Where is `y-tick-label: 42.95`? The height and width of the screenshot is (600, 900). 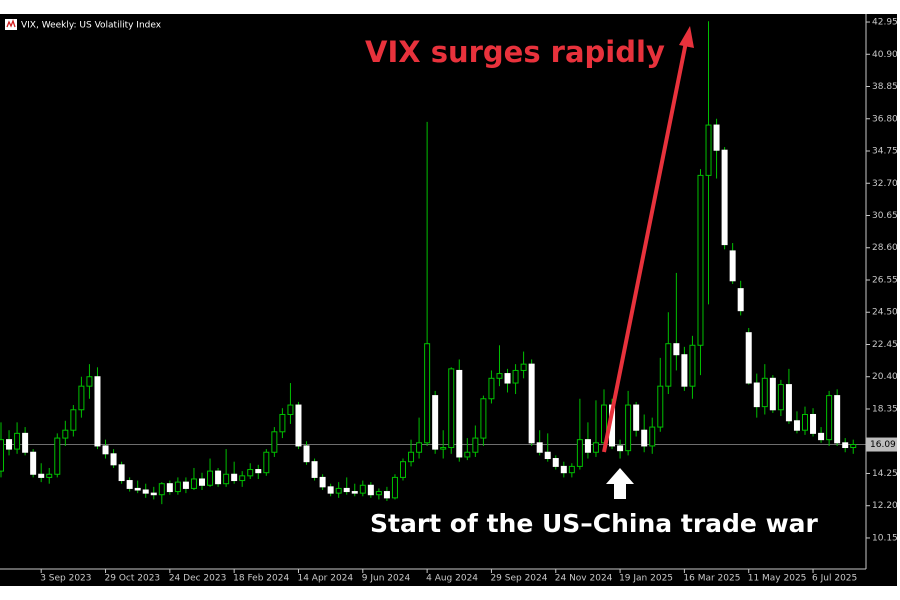 y-tick-label: 42.95 is located at coordinates (885, 23).